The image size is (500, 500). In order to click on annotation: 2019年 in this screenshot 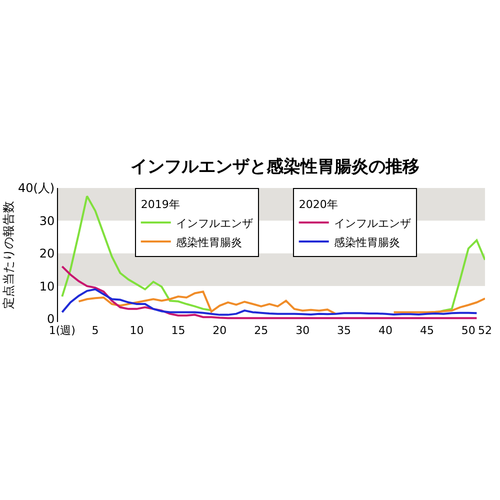, I will do `click(160, 204)`.